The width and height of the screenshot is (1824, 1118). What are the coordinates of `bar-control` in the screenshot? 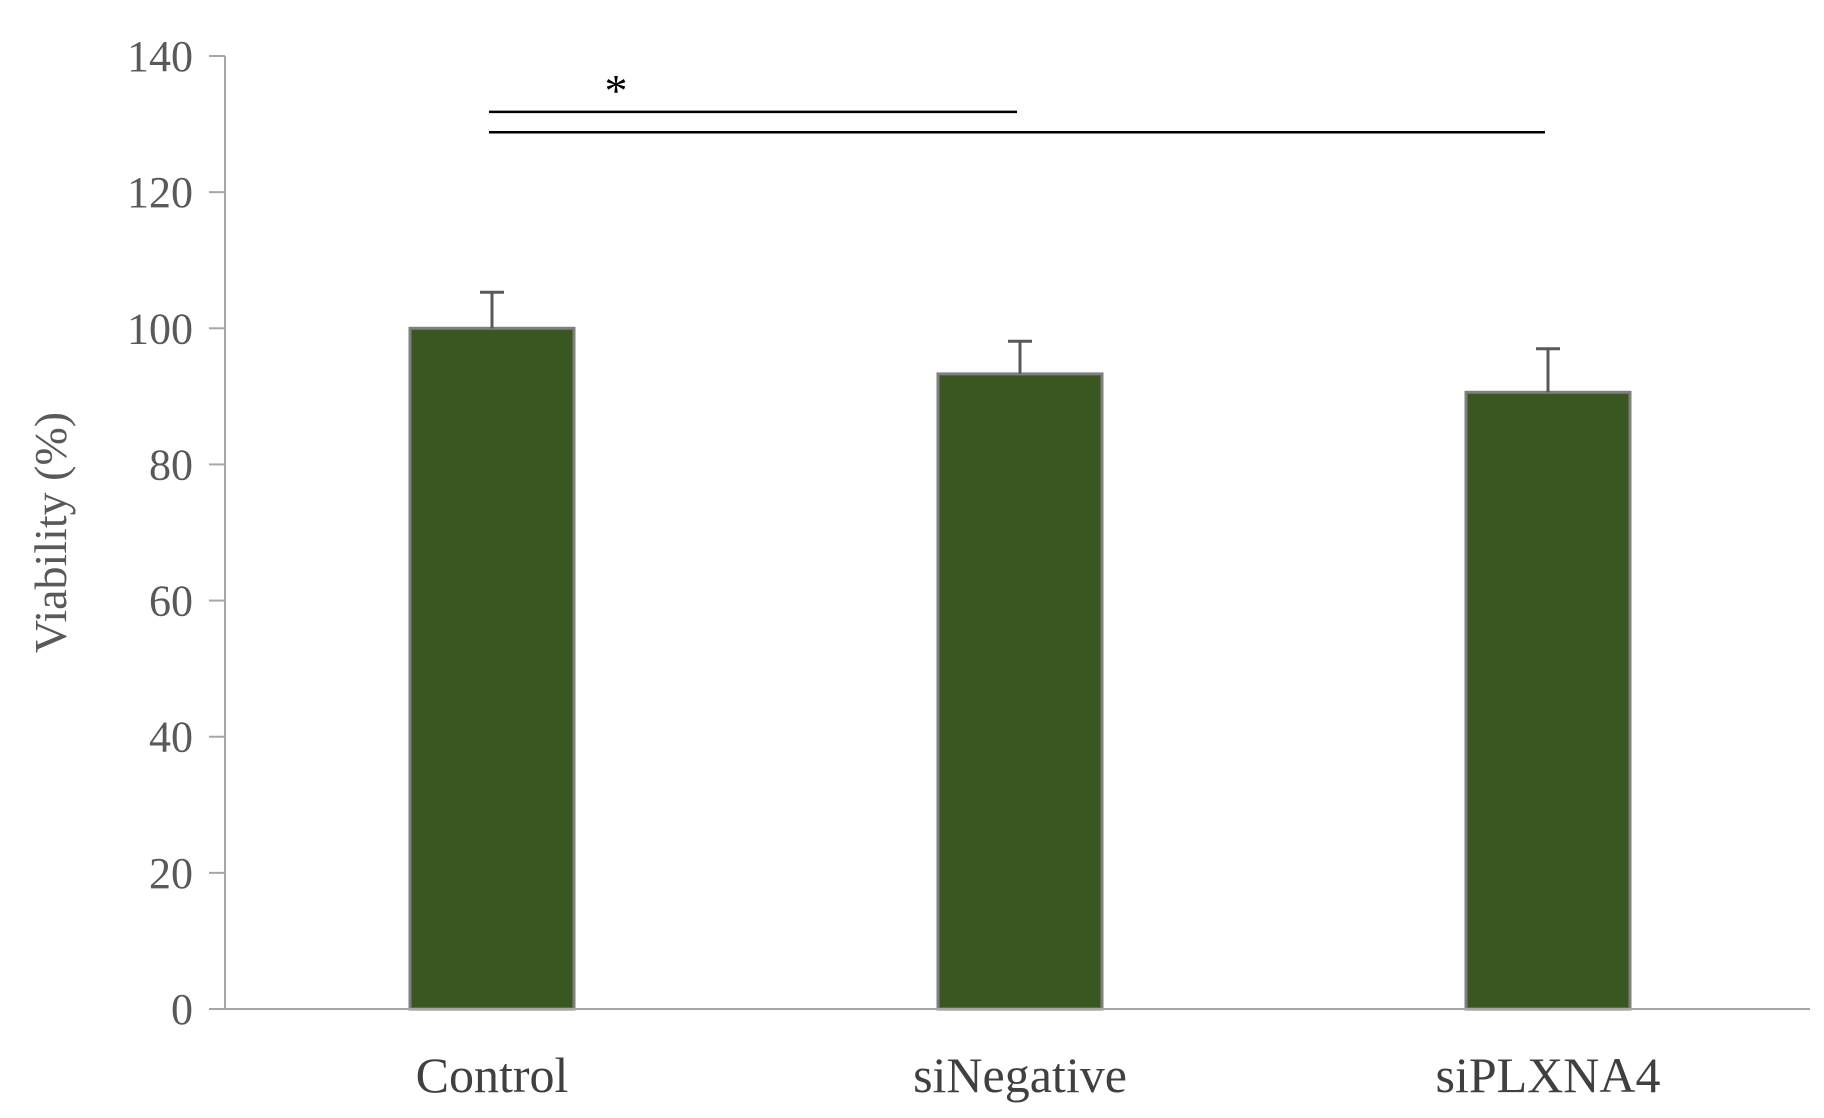 It's located at (492, 668).